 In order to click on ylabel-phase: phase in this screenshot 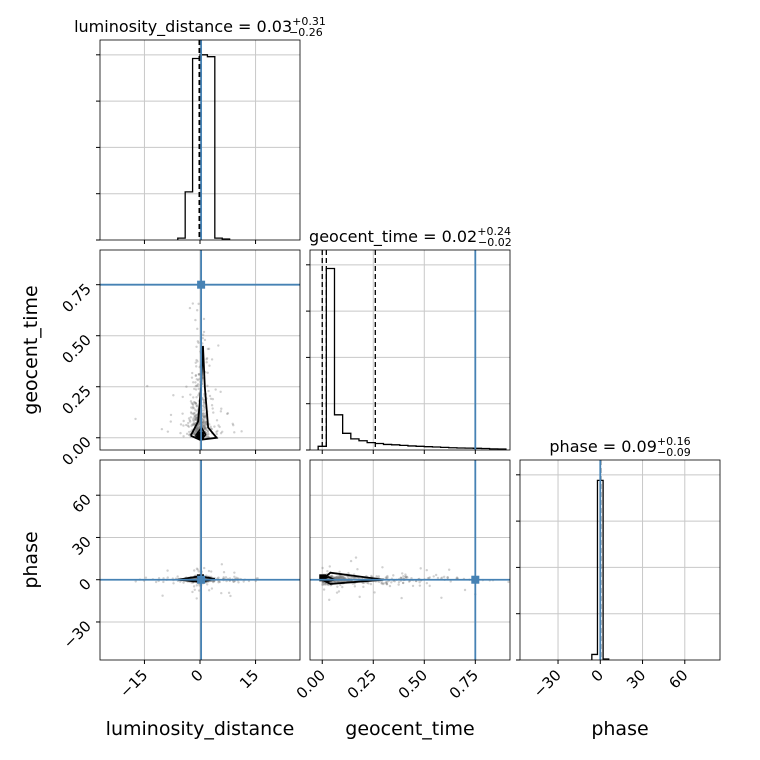, I will do `click(31, 559)`.